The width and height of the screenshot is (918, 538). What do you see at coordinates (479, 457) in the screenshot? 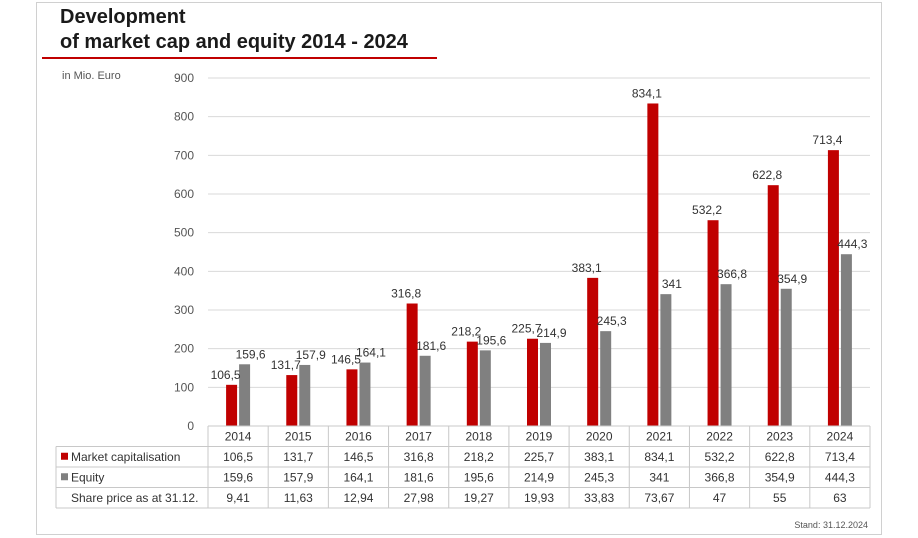
I see `table-cell-market-cap: 218,2` at bounding box center [479, 457].